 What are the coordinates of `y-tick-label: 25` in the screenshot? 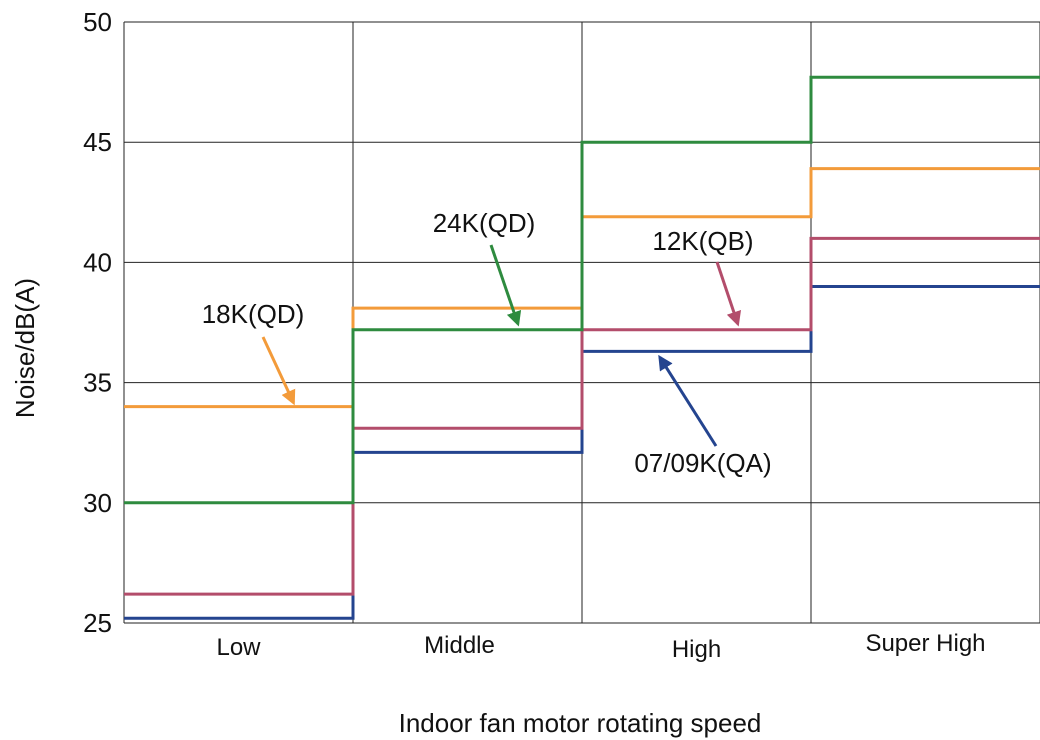 It's located at (97, 623).